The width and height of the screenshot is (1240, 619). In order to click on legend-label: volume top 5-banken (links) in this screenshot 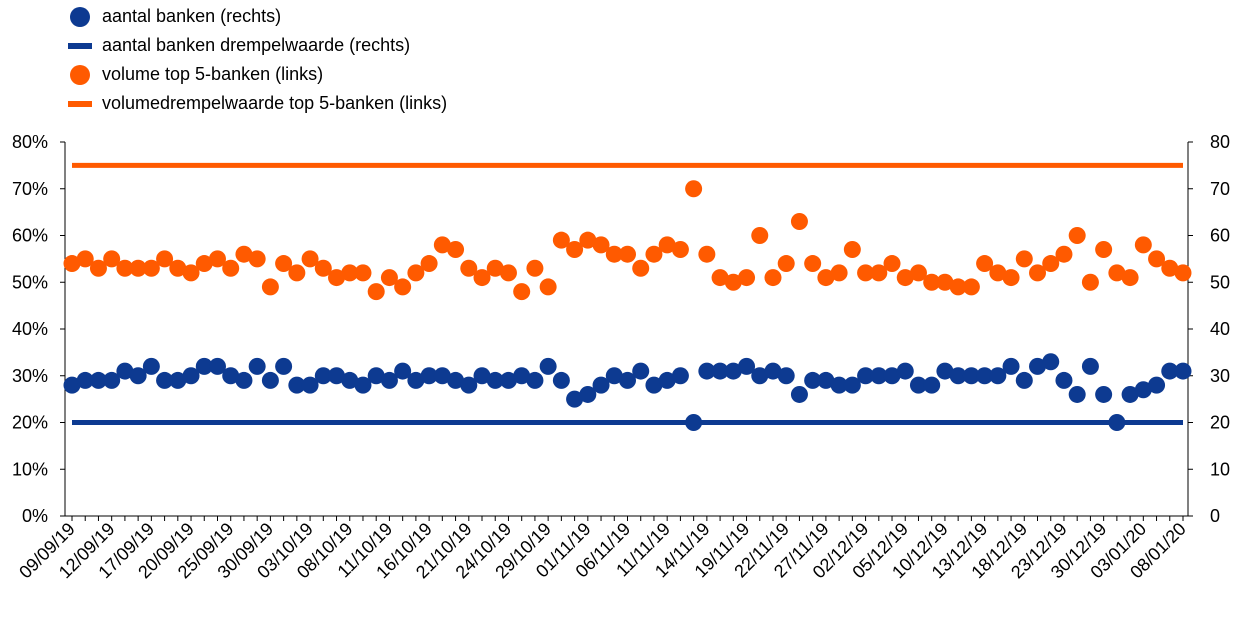, I will do `click(213, 74)`.